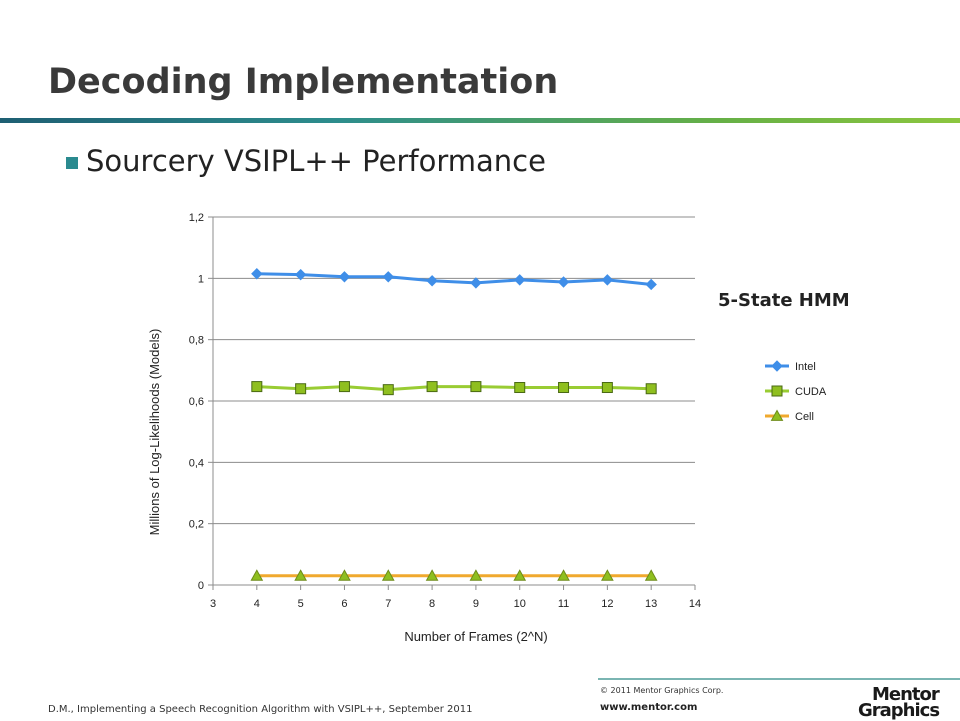 The height and width of the screenshot is (721, 960). I want to click on legend-label-cell: Cell, so click(804, 417).